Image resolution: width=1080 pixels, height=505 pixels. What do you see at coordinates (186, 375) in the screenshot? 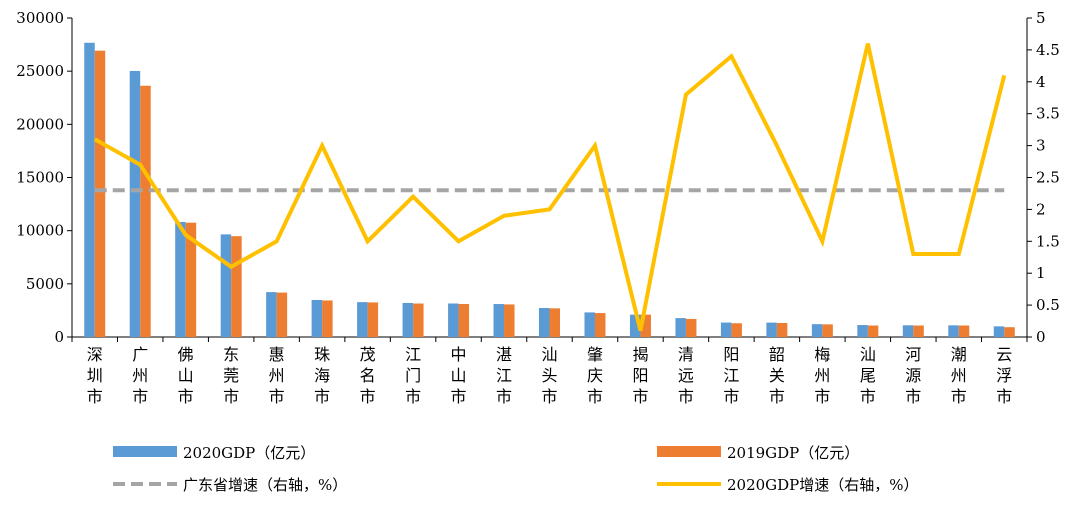
I see `category-label: 佛山市` at bounding box center [186, 375].